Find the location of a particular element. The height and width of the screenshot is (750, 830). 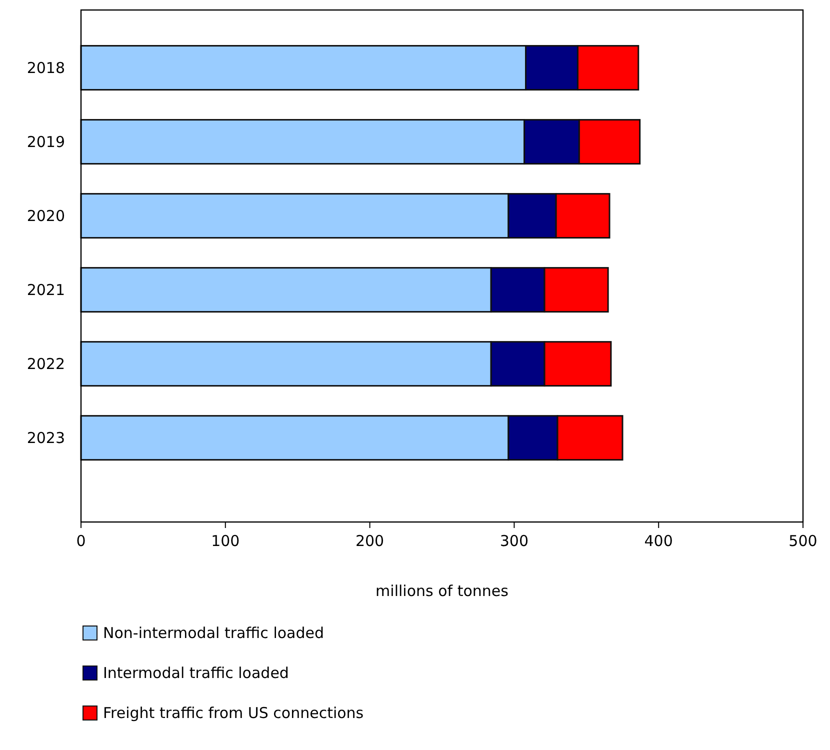

y-tick-label: 2020 is located at coordinates (45, 215).